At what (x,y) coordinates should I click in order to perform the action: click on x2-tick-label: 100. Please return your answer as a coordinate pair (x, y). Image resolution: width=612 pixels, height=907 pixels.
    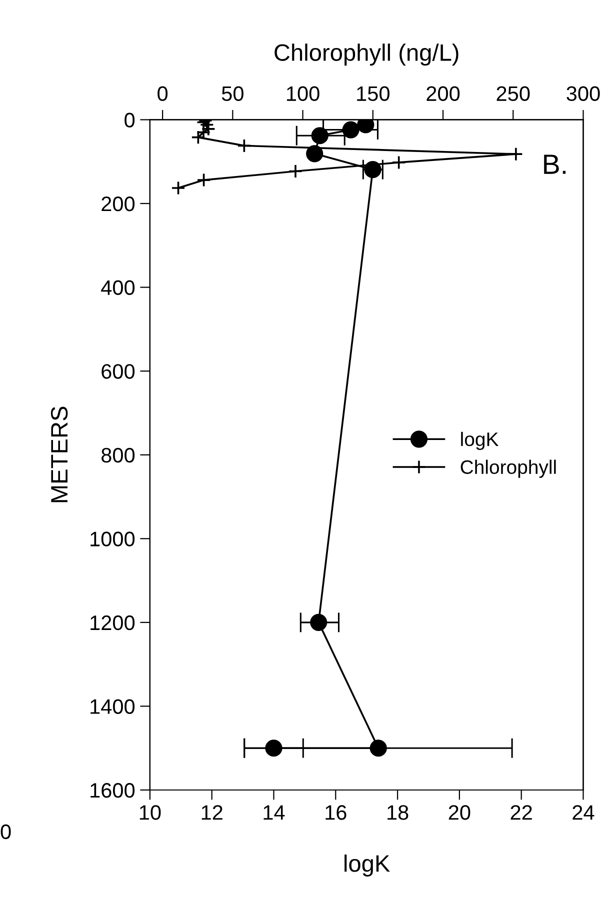
    Looking at the image, I should click on (303, 94).